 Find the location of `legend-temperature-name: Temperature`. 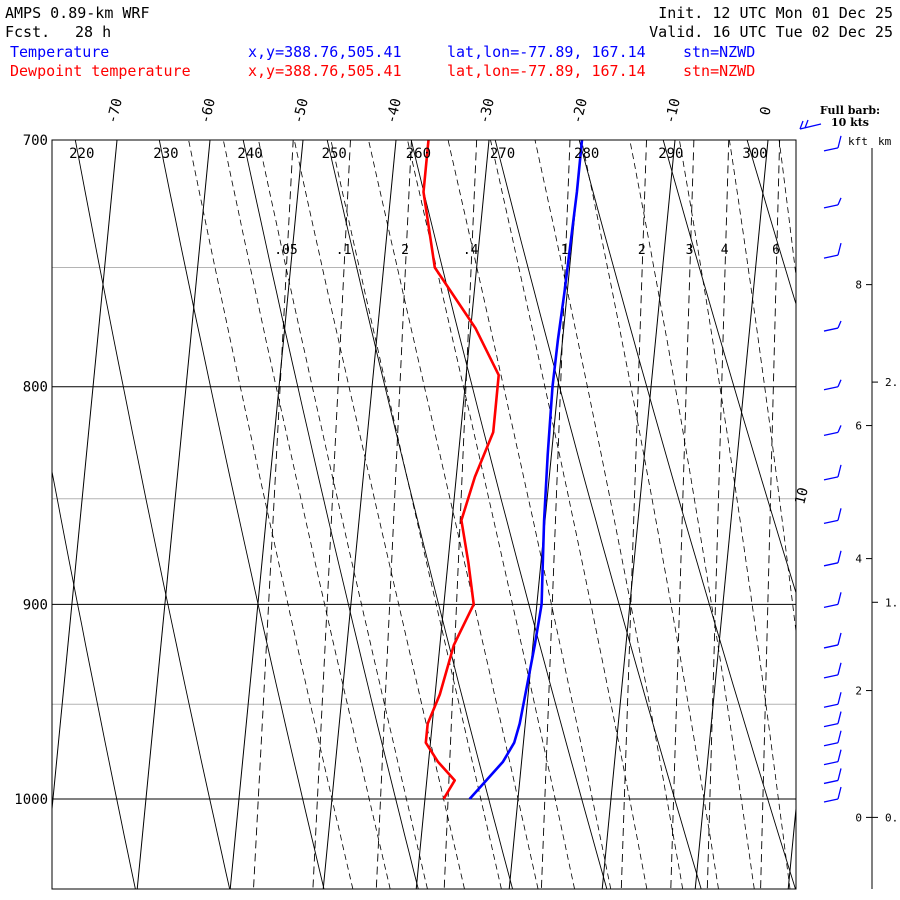

legend-temperature-name: Temperature is located at coordinates (59, 52).